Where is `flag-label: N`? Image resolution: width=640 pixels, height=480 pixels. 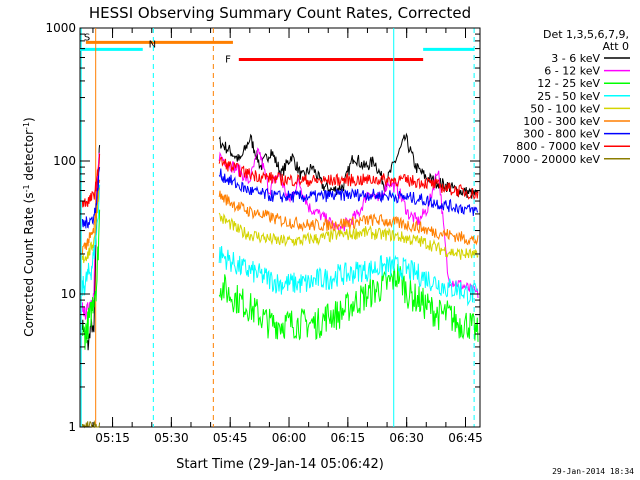
flag-label: N is located at coordinates (152, 44).